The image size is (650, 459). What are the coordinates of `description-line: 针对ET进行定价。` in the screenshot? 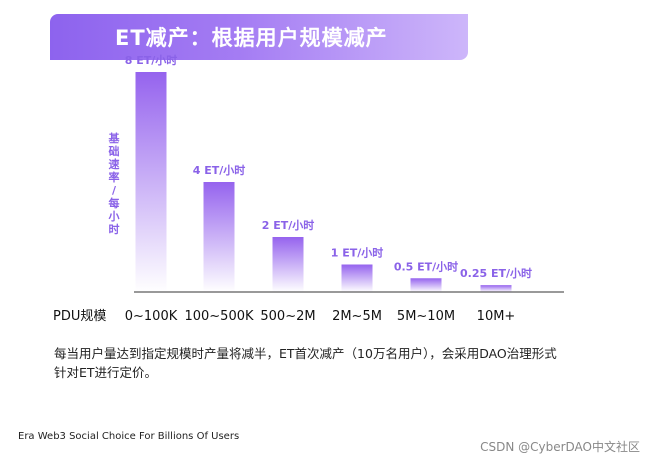 It's located at (106, 372).